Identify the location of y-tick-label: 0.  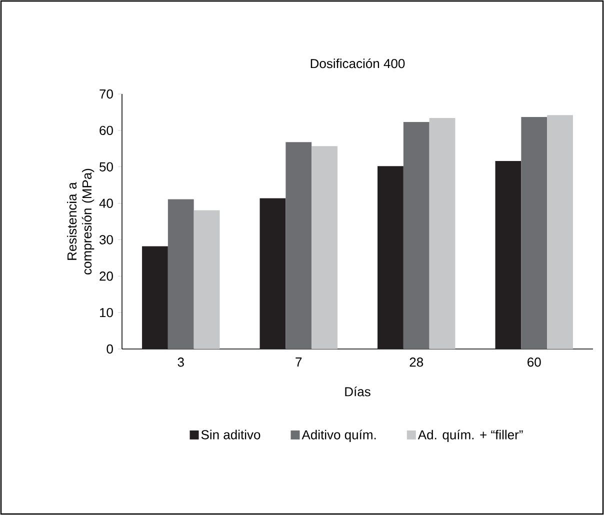
(109, 349).